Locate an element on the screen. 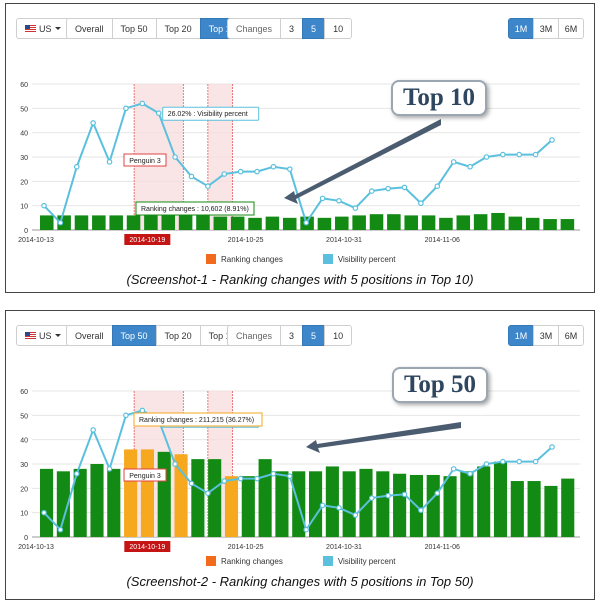 The height and width of the screenshot is (612, 600). penguin-flag is located at coordinates (145, 475).